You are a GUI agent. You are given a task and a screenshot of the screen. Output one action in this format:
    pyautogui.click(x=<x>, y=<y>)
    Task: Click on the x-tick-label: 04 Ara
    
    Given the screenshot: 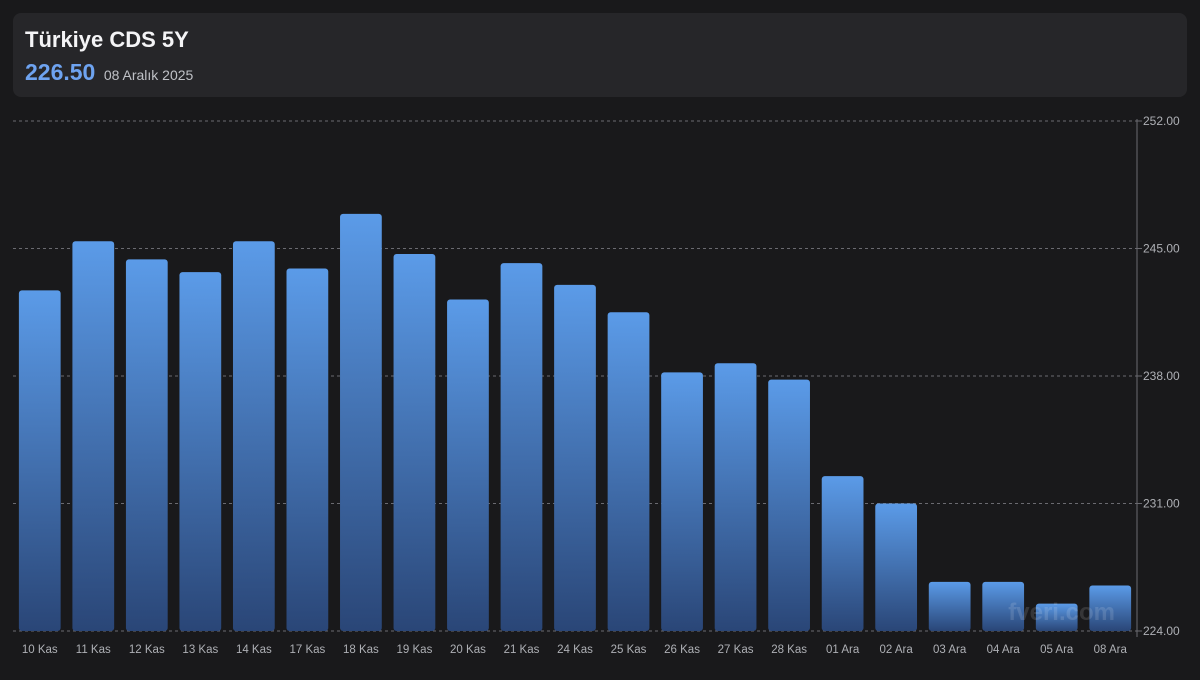 What is the action you would take?
    pyautogui.click(x=1004, y=650)
    